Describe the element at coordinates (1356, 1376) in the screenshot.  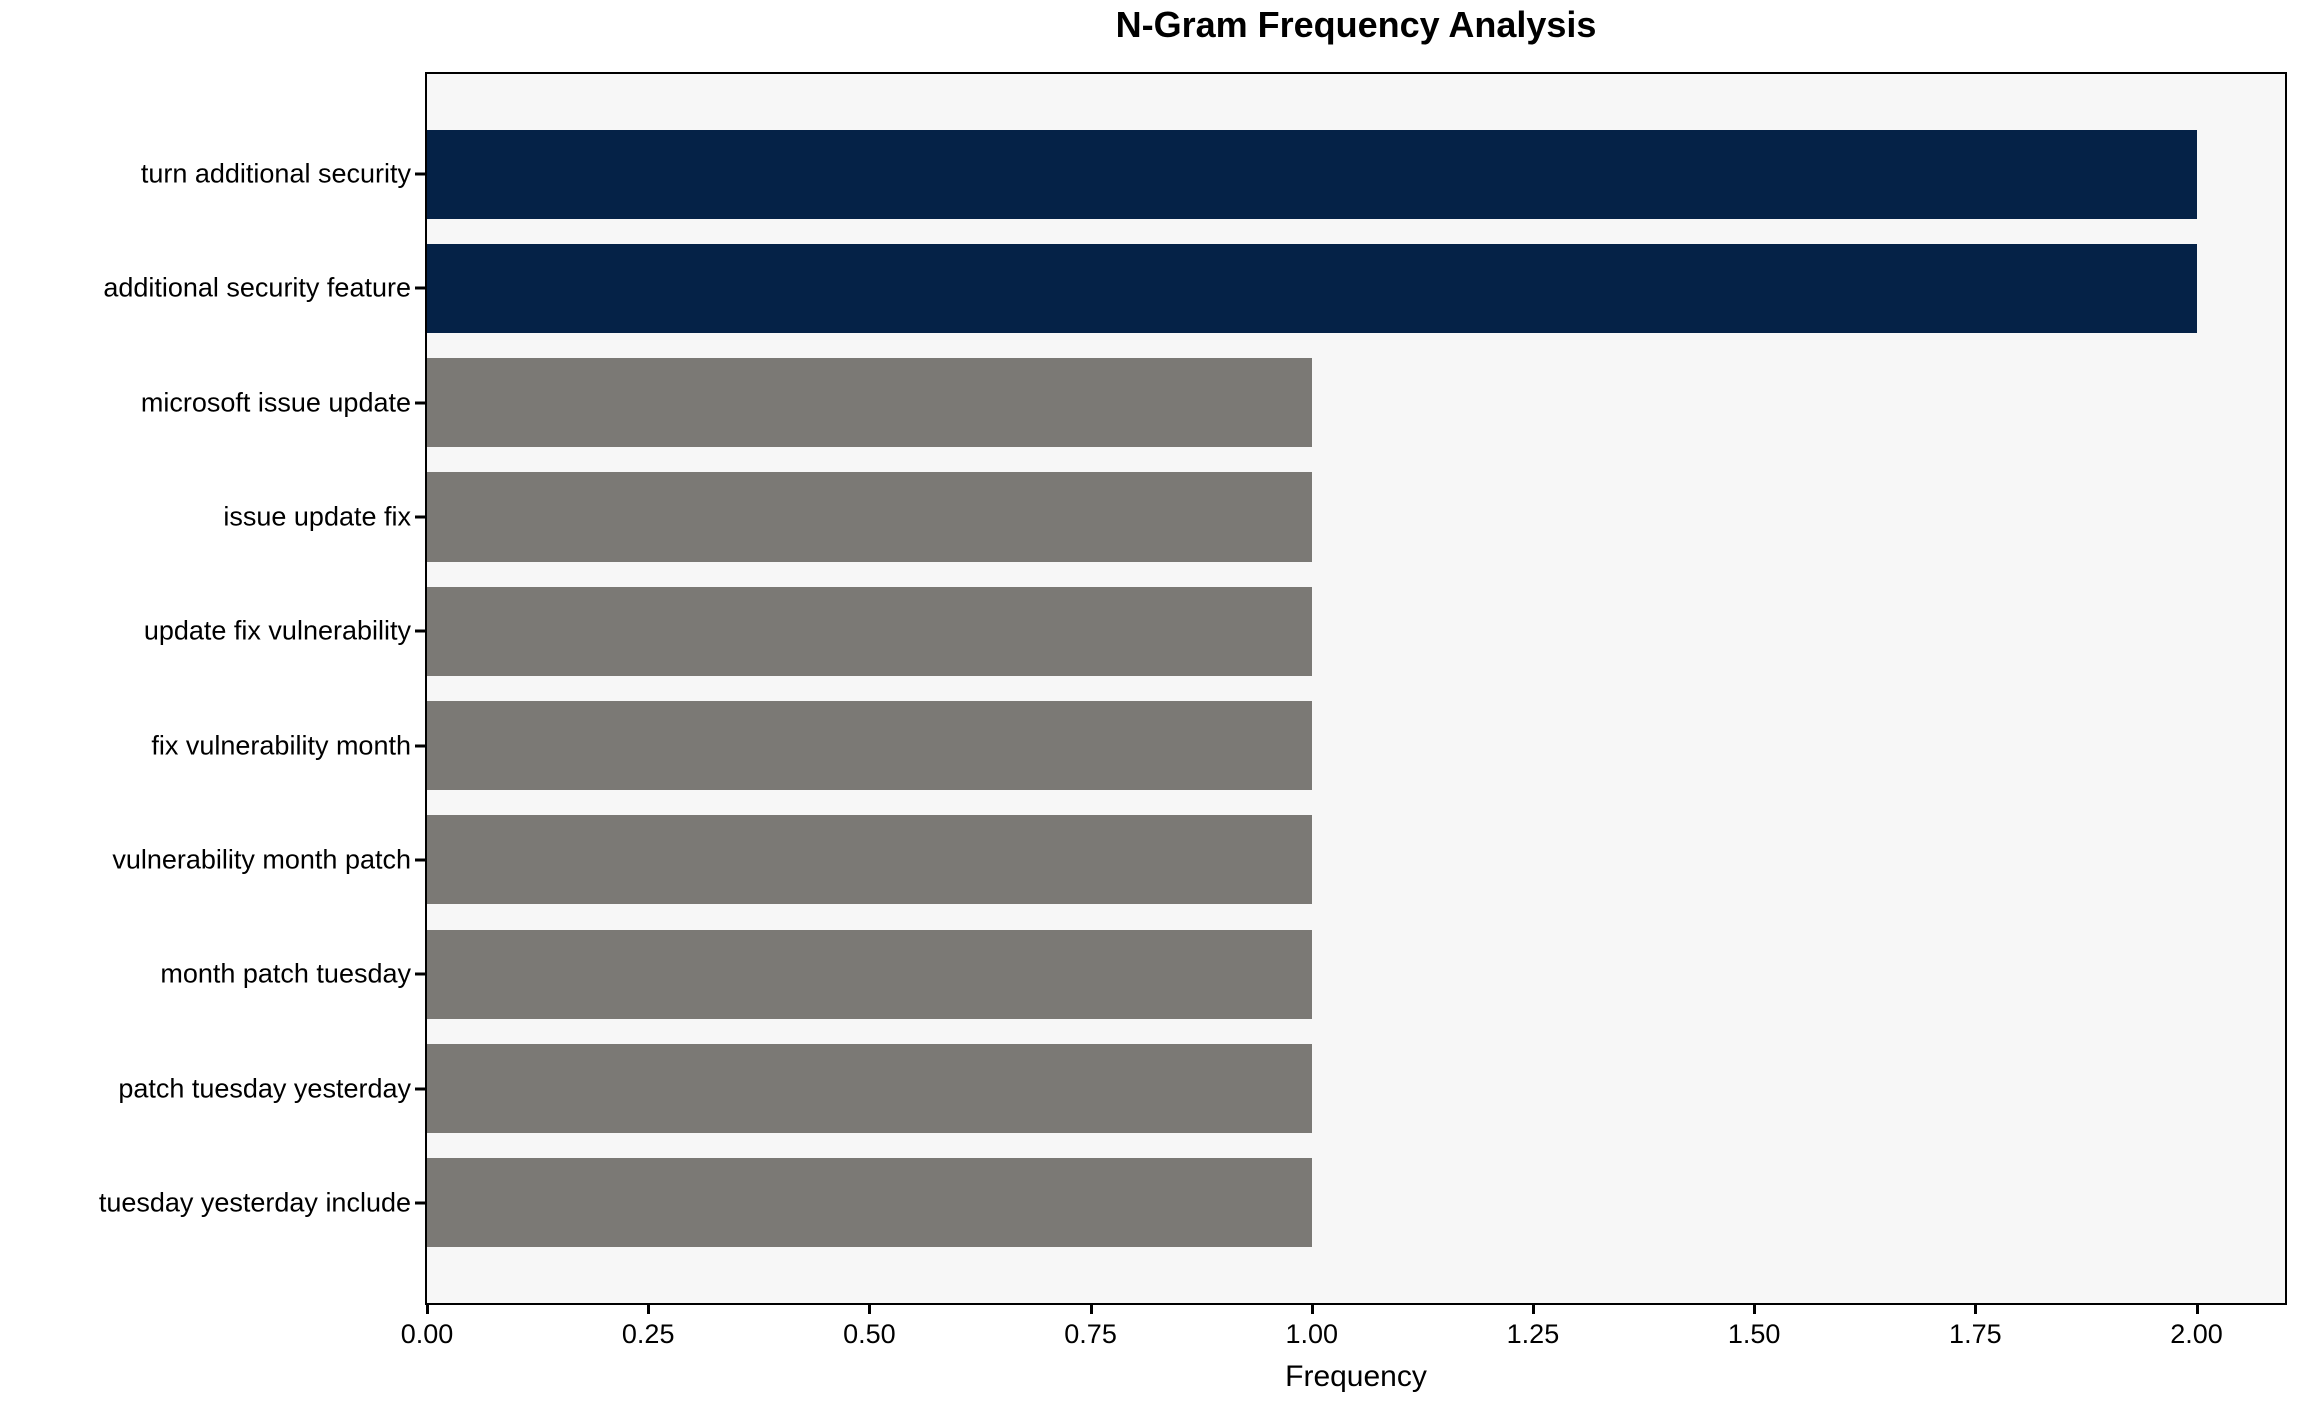
I see `x-axis-label: Frequency` at that location.